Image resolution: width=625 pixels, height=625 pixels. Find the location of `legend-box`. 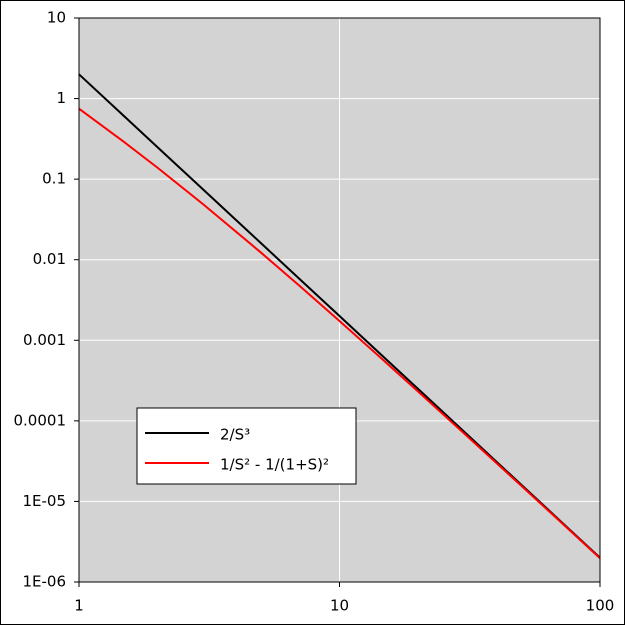

legend-box is located at coordinates (246, 446).